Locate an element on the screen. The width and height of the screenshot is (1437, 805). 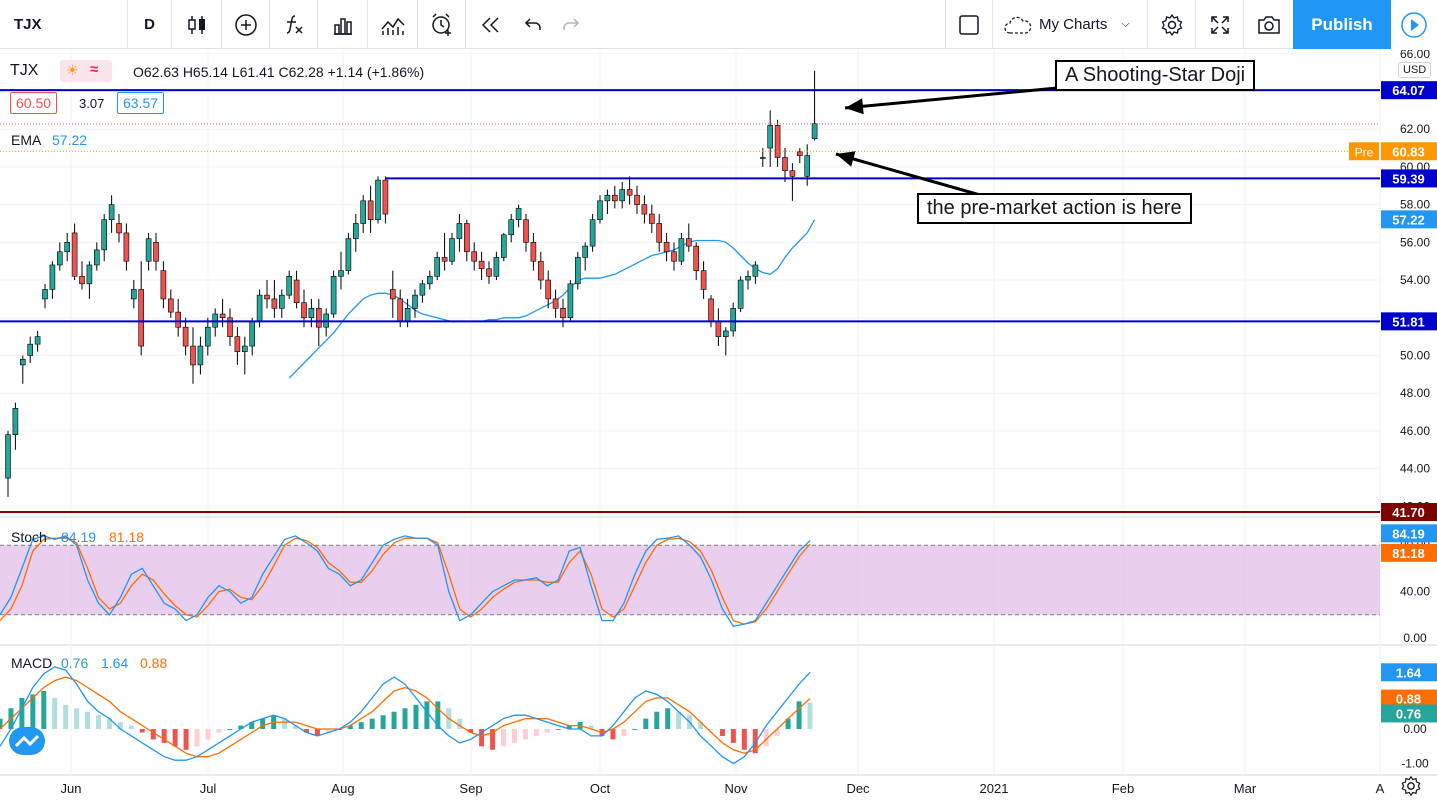
snapshot-button is located at coordinates (1268, 24).